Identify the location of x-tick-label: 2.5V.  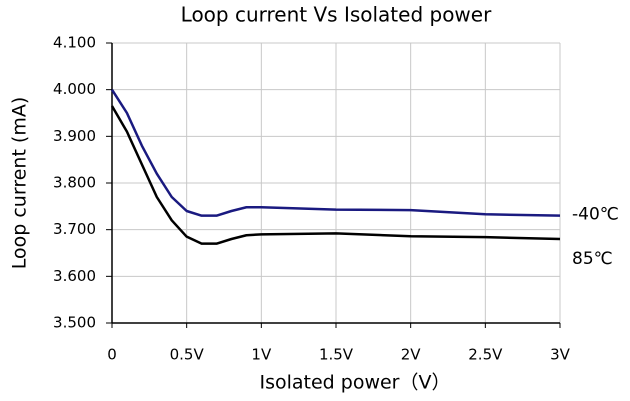
(485, 355).